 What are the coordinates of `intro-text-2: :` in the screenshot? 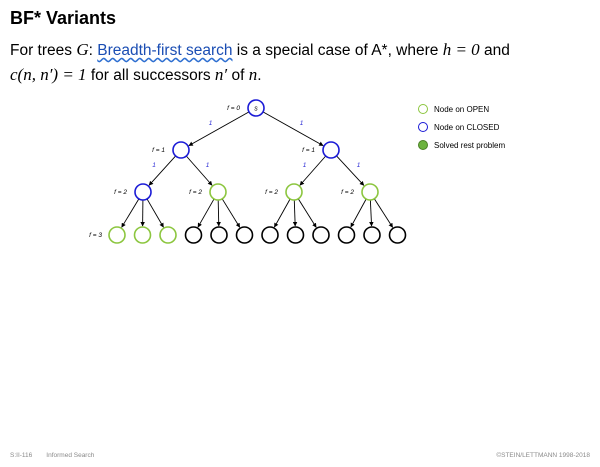 It's located at (93, 50).